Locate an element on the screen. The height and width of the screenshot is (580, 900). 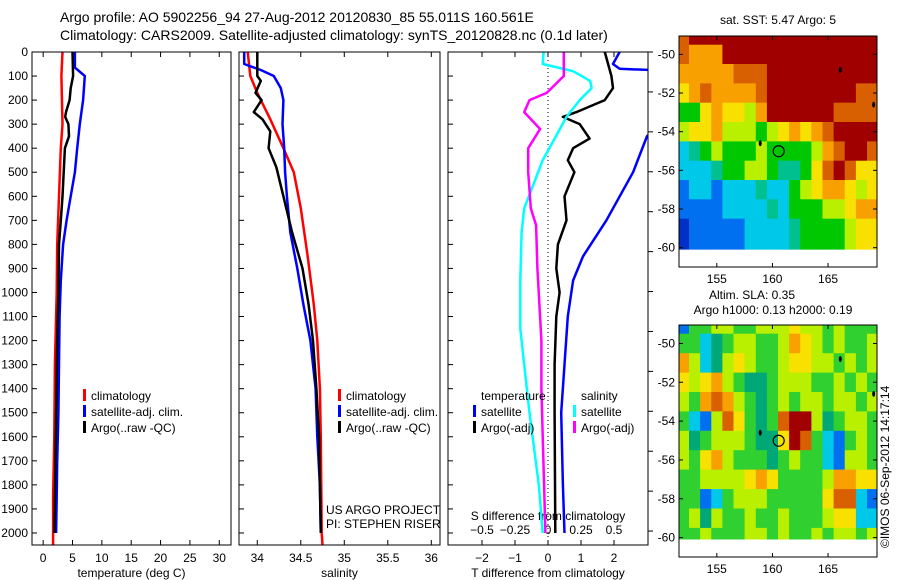
legend-label: climatology is located at coordinates (376, 396).